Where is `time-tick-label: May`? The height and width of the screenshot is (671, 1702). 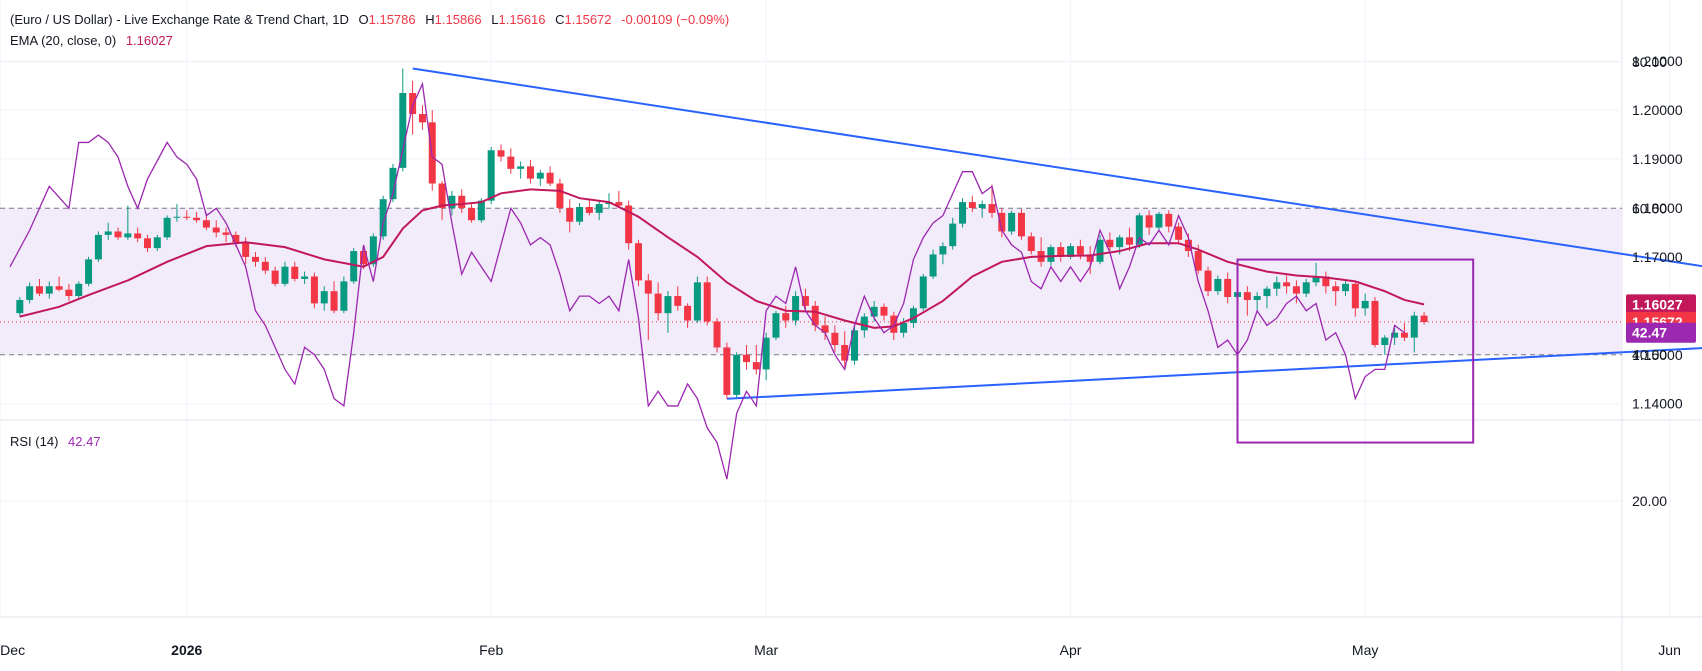
time-tick-label: May is located at coordinates (1365, 650).